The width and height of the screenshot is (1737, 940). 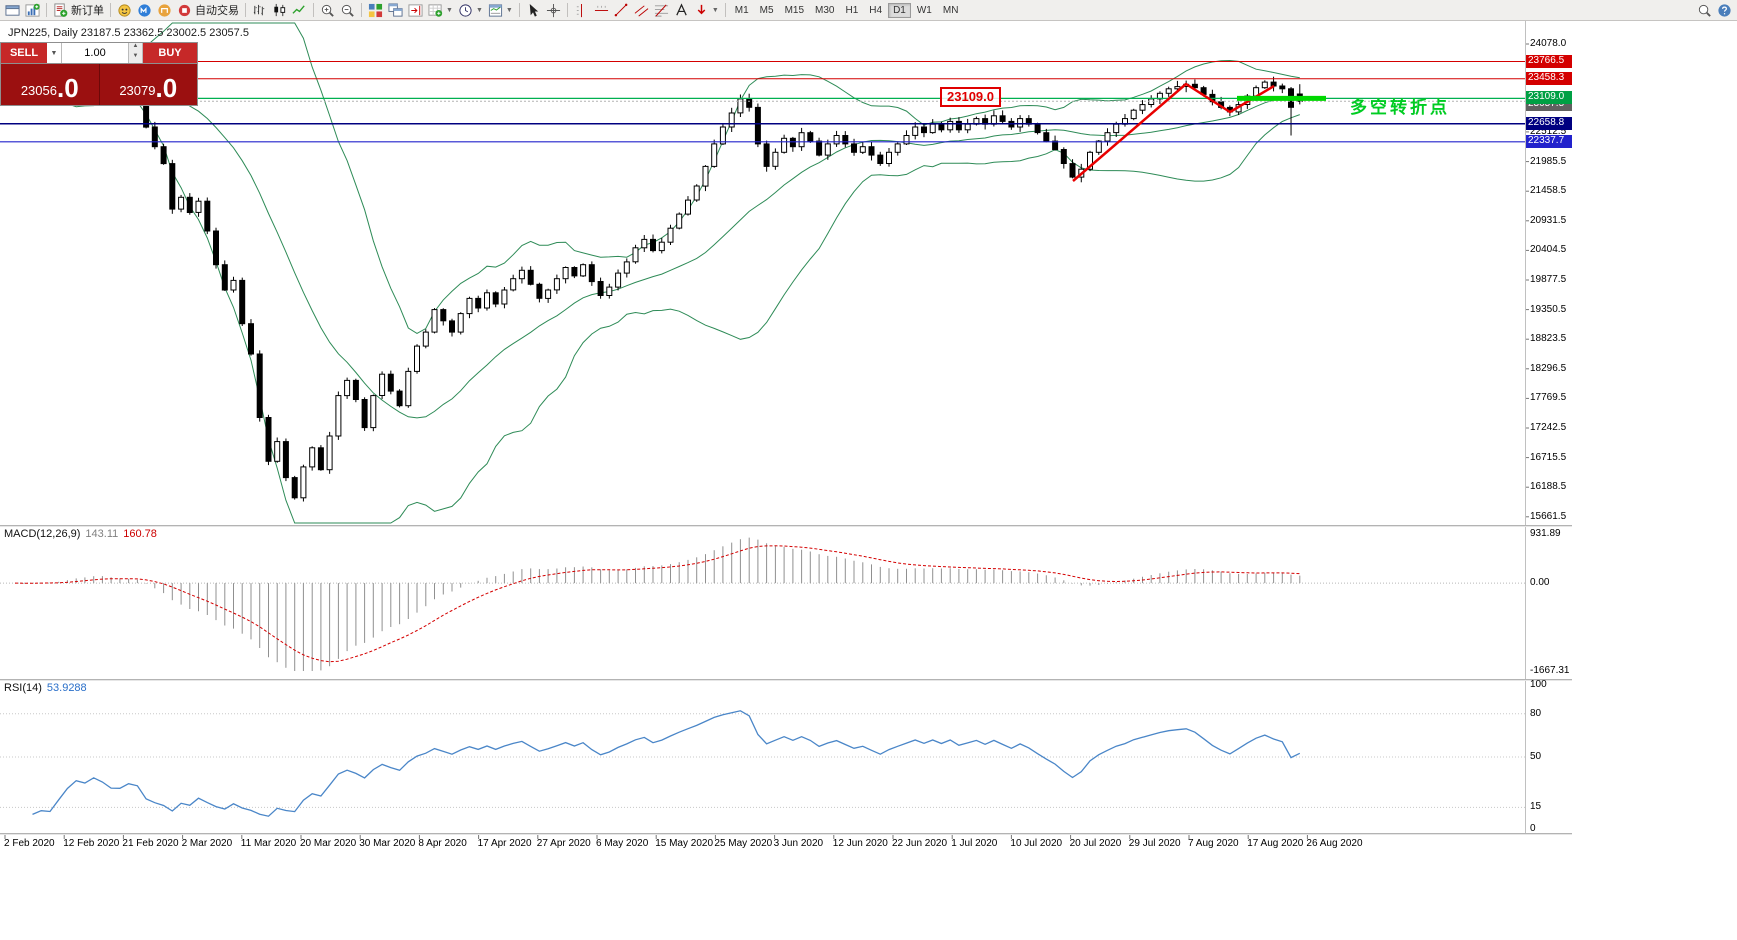 I want to click on timeframe-h4-button: H4, so click(x=876, y=10).